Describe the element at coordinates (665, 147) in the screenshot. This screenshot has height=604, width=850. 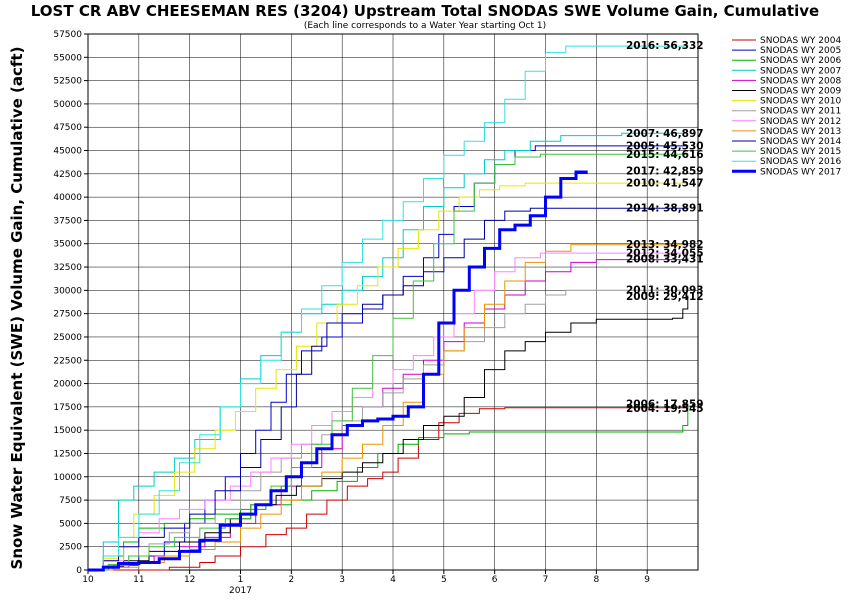
I see `series-end-label: 2005: 45,530` at that location.